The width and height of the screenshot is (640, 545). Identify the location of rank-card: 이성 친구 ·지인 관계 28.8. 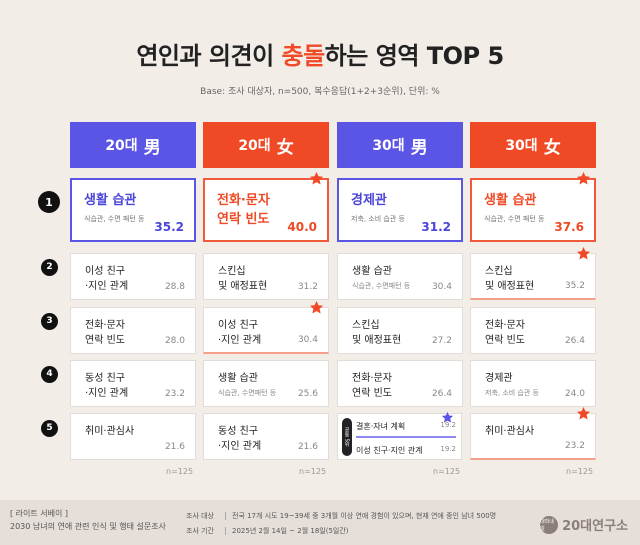
(133, 276).